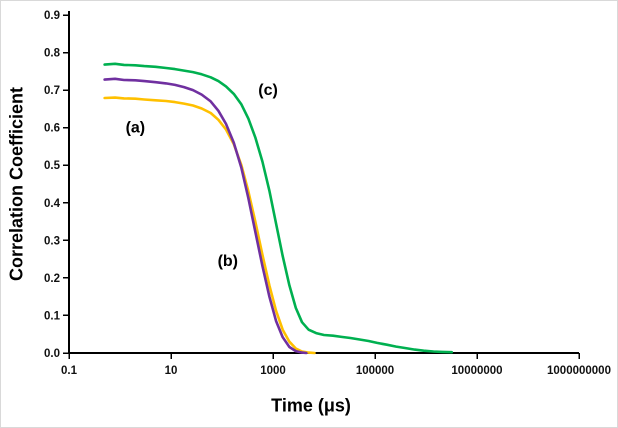 Image resolution: width=618 pixels, height=428 pixels. I want to click on x-tick-label: 1000000000, so click(579, 371).